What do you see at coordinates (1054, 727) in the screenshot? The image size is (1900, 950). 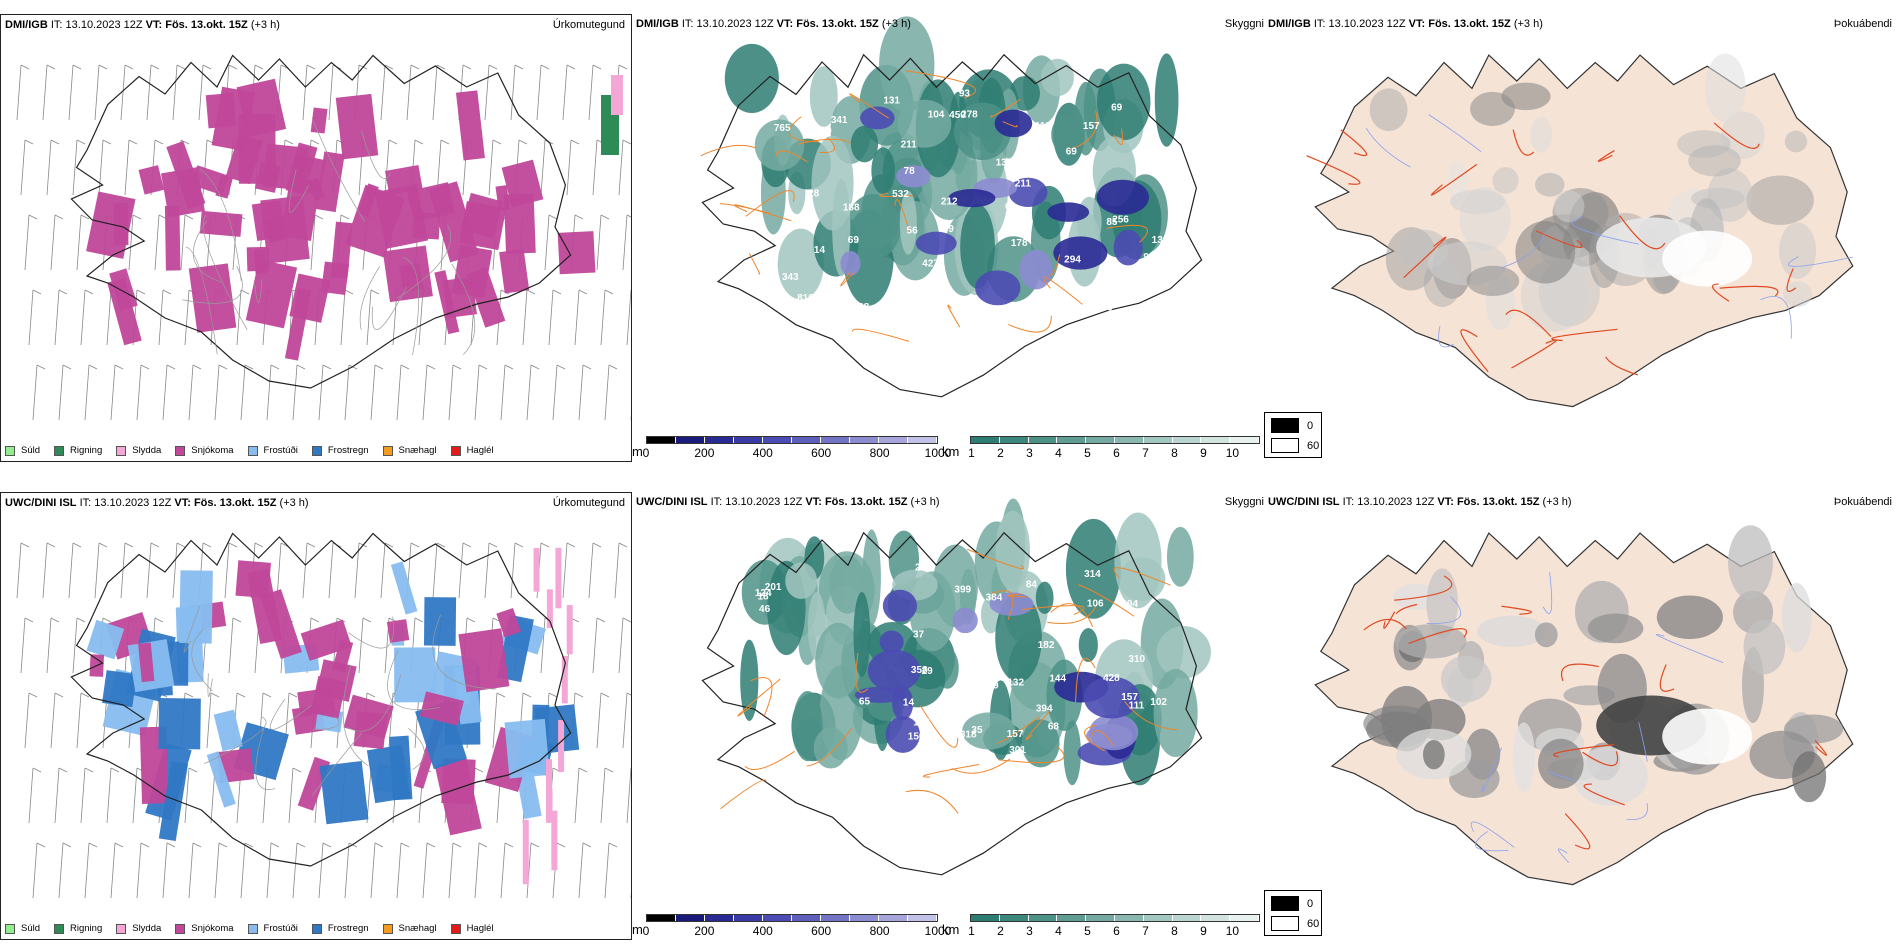 I see `ceiling-value-label: 68` at bounding box center [1054, 727].